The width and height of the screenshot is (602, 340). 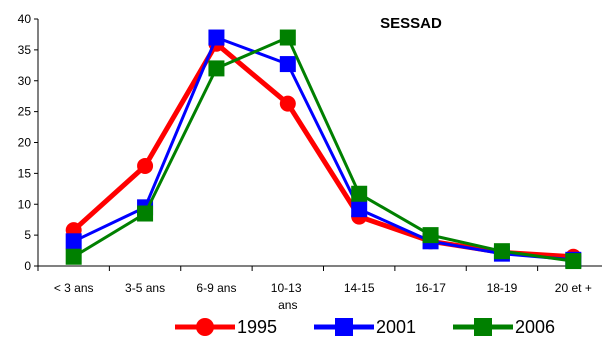 I want to click on y-tick-label: 15, so click(x=25, y=173).